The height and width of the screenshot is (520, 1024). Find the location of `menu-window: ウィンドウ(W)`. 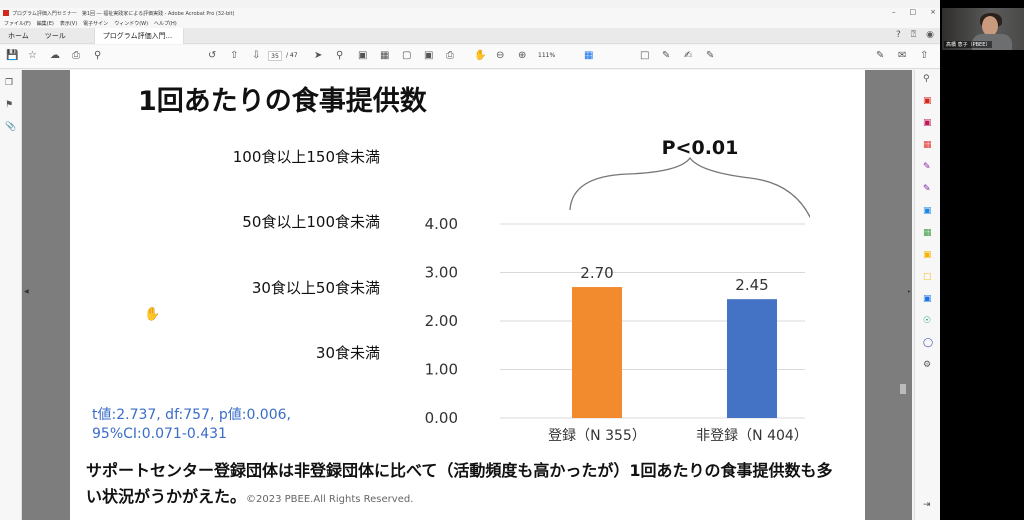

menu-window: ウィンドウ(W) is located at coordinates (131, 23).